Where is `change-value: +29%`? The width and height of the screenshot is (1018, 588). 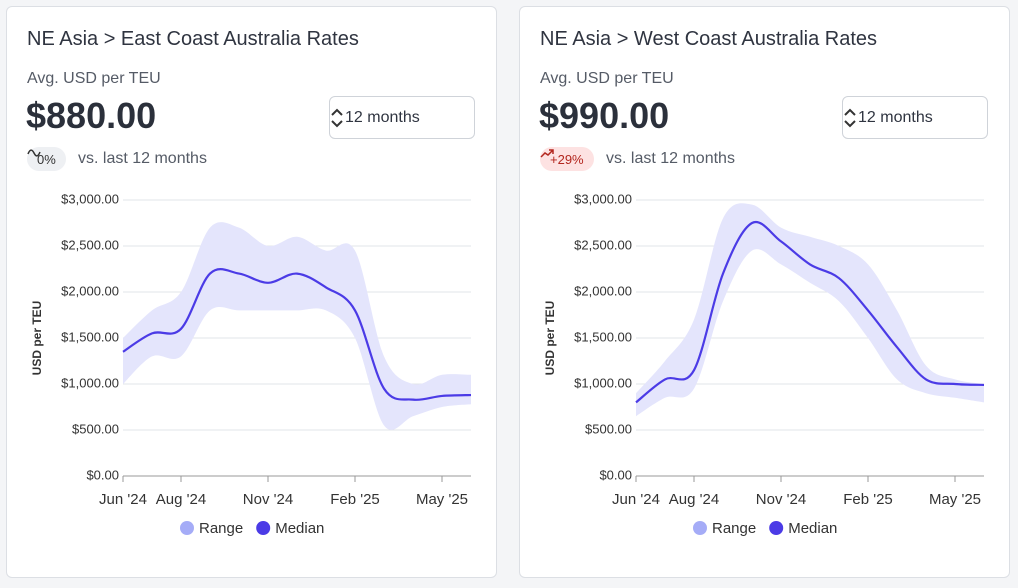
change-value: +29% is located at coordinates (567, 159).